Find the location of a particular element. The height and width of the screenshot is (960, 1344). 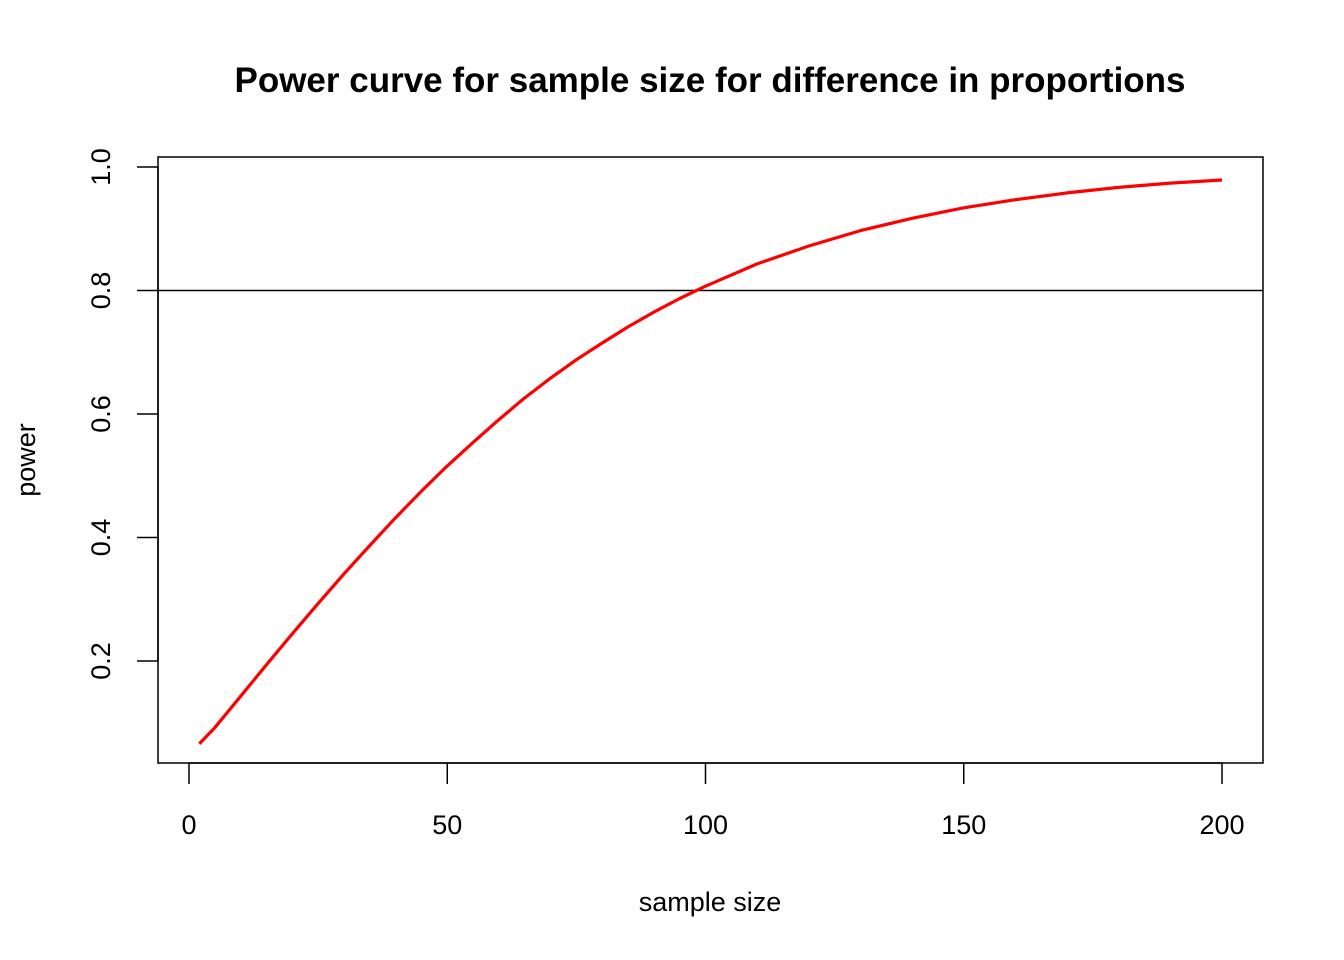

y-axis: 0.2 0.4 0.6 0.8 1.0 is located at coordinates (122, 414).